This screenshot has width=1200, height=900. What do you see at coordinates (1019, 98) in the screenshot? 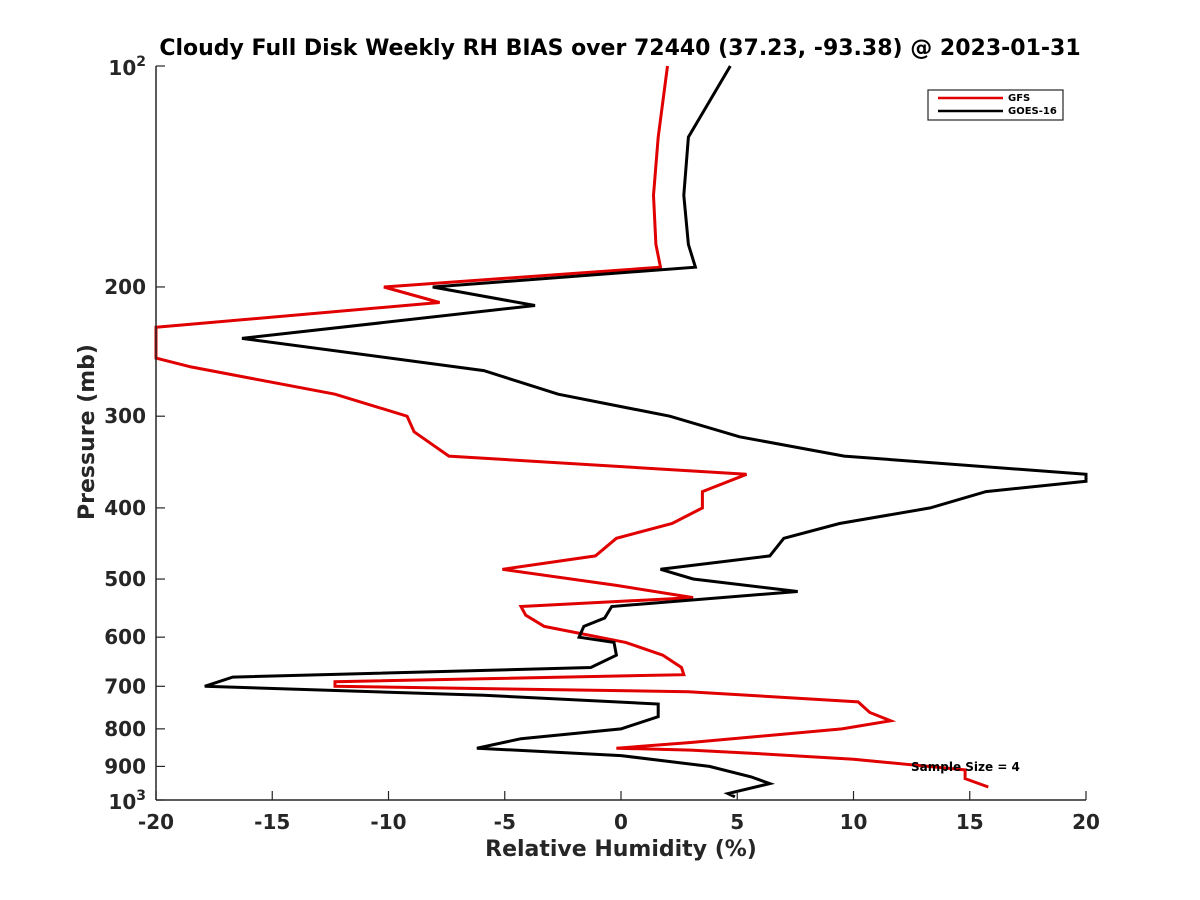
I see `legend-label-gfs: GFS` at bounding box center [1019, 98].